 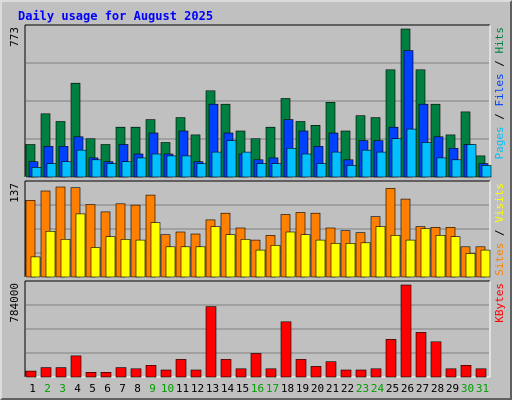 What do you see at coordinates (499, 89) in the screenshot?
I see `legend-entry: Files` at bounding box center [499, 89].